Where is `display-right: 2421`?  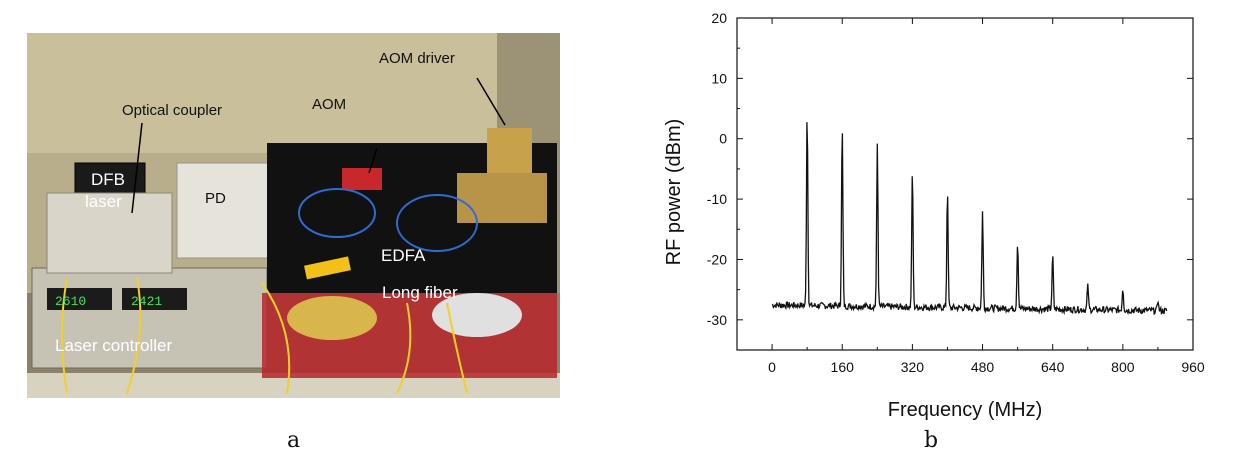 display-right: 2421 is located at coordinates (146, 301).